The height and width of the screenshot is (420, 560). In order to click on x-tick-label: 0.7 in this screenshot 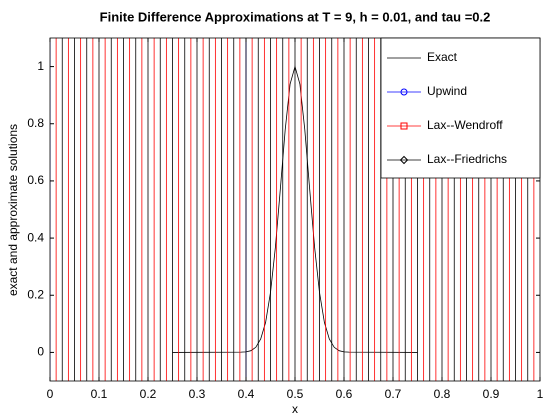, I will do `click(393, 394)`.